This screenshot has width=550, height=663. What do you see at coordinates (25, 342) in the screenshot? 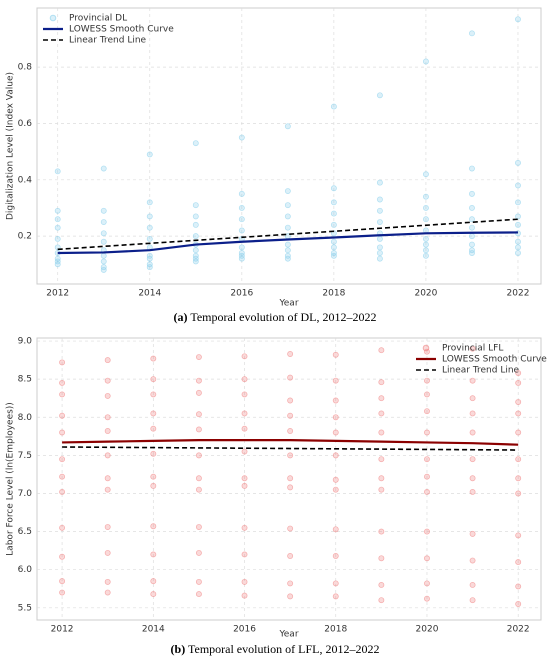
I see `y-tick-label: 9.0` at bounding box center [25, 342].